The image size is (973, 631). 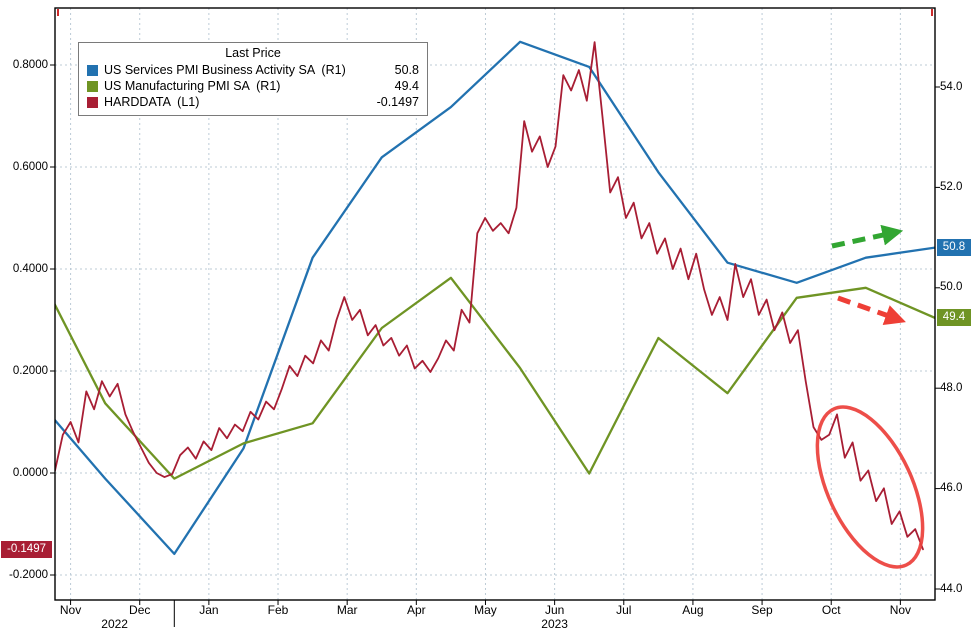 I want to click on manufacturing-label: US Manufacturing PMI SA (R1), so click(x=192, y=86).